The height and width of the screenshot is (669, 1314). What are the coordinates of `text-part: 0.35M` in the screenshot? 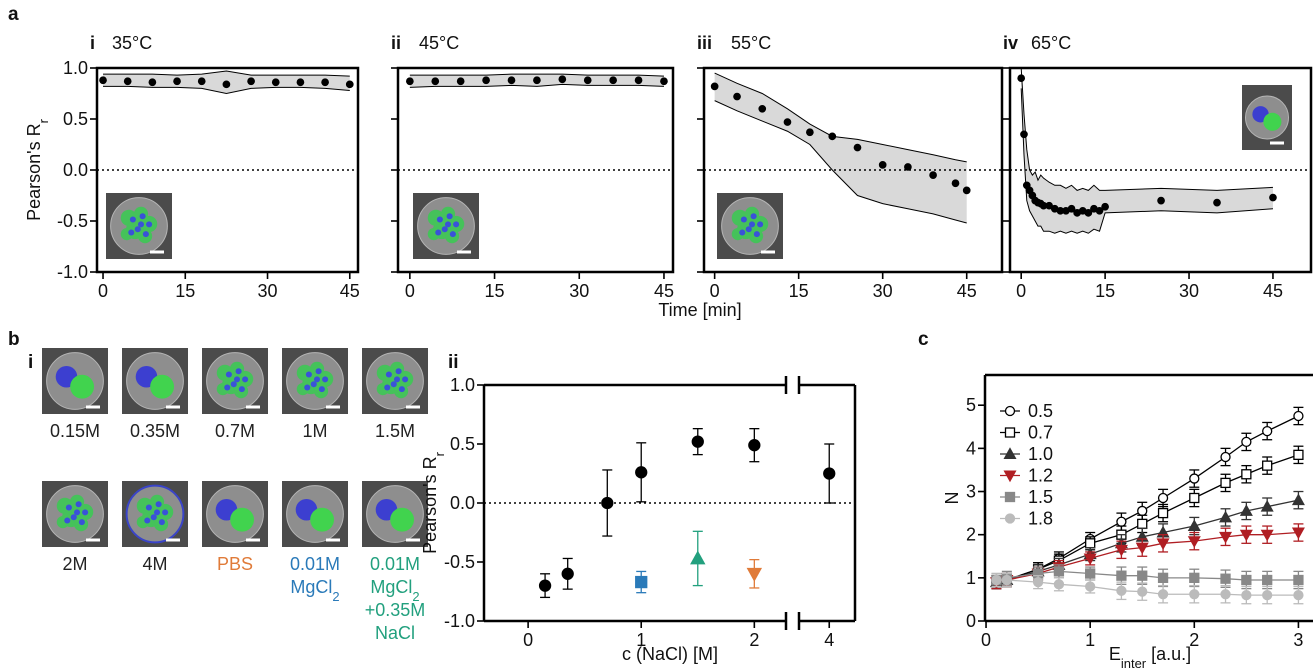 It's located at (155, 431).